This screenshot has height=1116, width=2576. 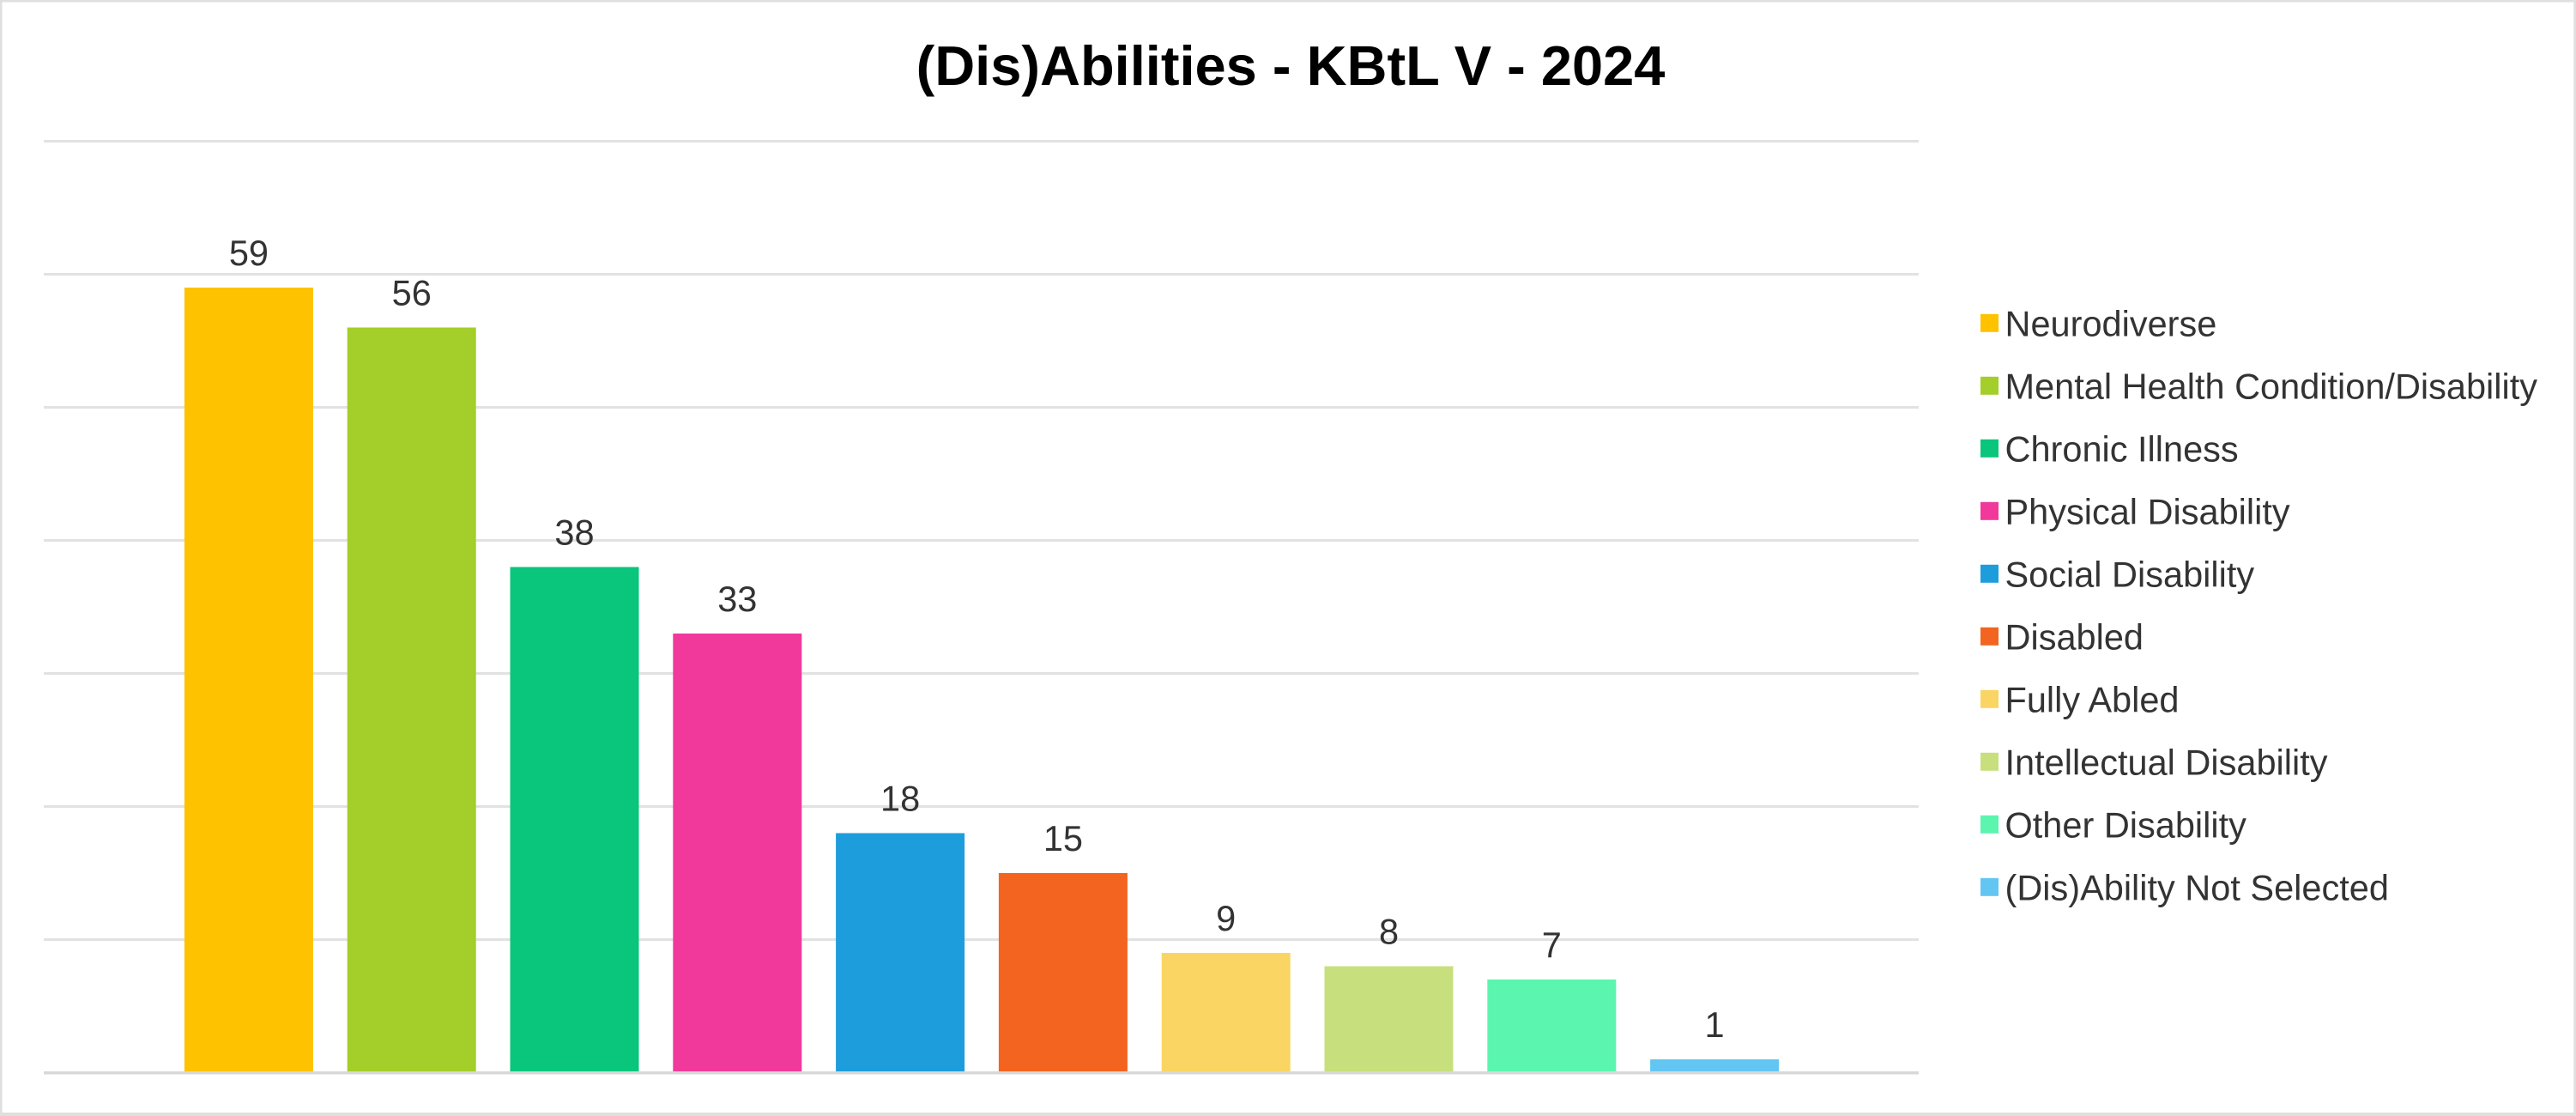 What do you see at coordinates (900, 799) in the screenshot?
I see `svg-text: 18` at bounding box center [900, 799].